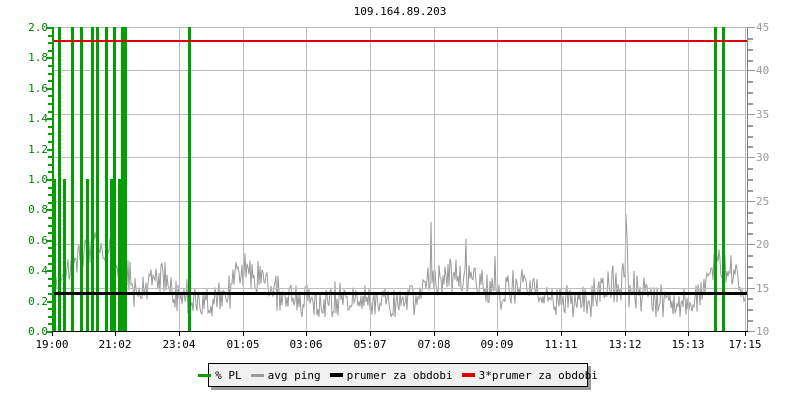 The image size is (800, 400). I want to click on legend-label: avg ping, so click(294, 375).